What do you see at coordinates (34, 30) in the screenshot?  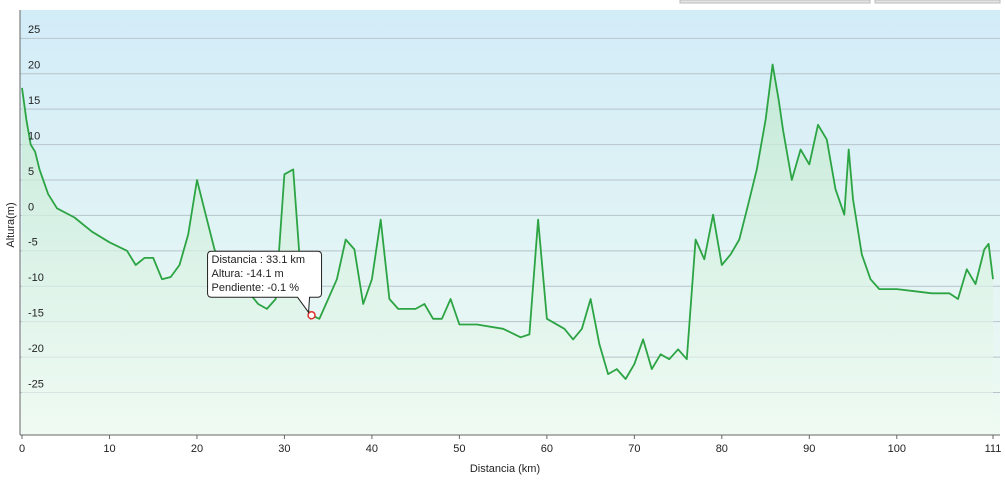 I see `y-tick-label: 25` at bounding box center [34, 30].